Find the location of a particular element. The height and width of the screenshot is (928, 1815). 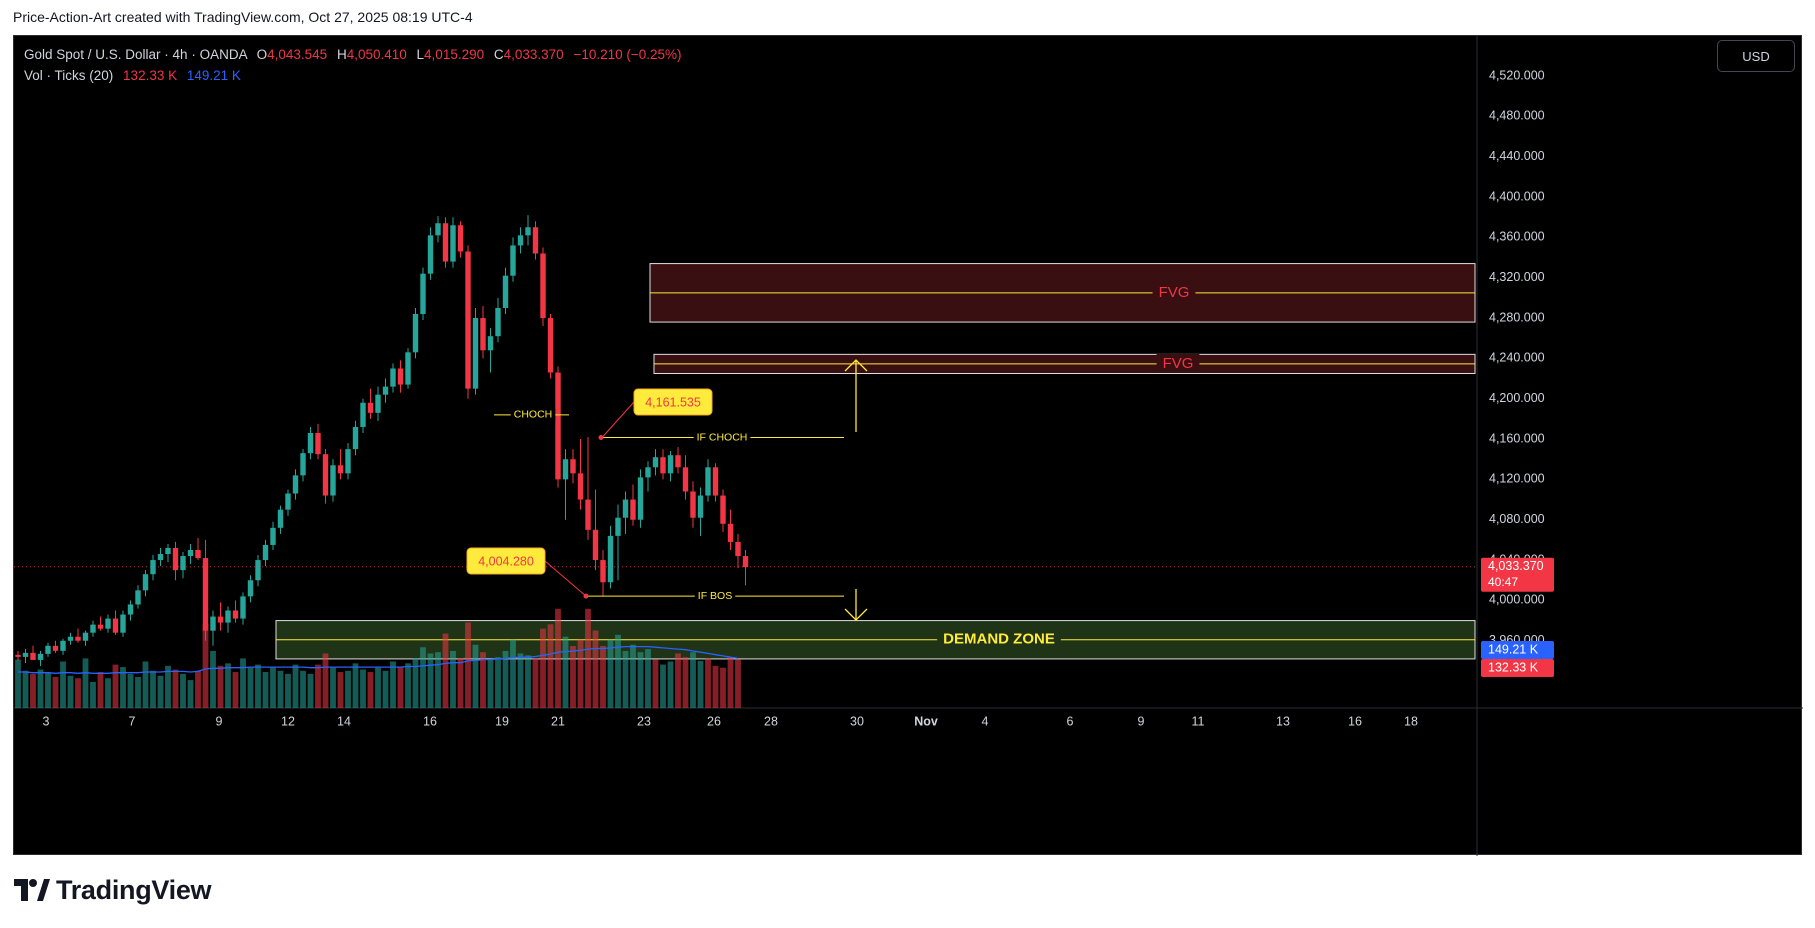

volume-ma-badge is located at coordinates (1517, 650).